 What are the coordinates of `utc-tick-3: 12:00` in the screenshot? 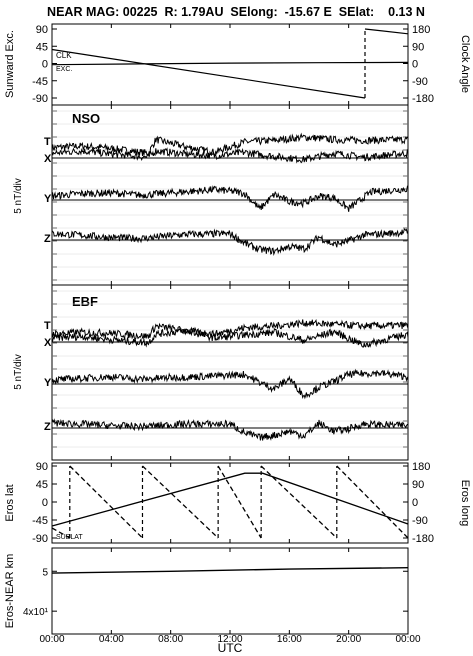 It's located at (229, 639).